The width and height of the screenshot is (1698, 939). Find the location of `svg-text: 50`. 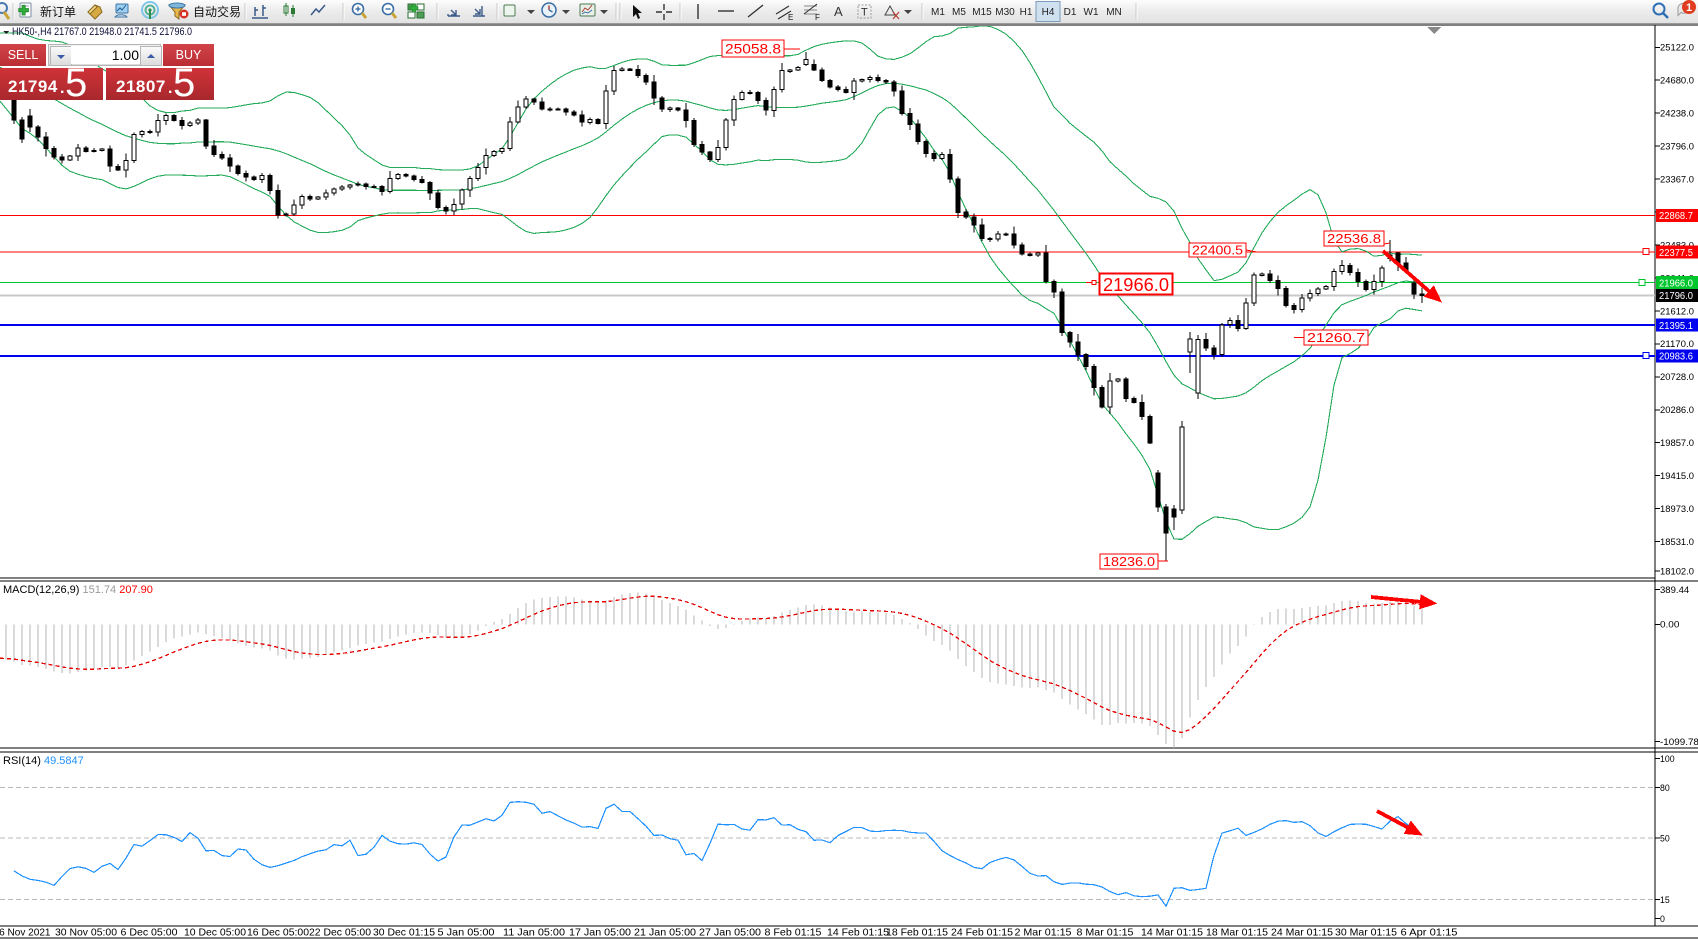

svg-text: 50 is located at coordinates (1665, 838).